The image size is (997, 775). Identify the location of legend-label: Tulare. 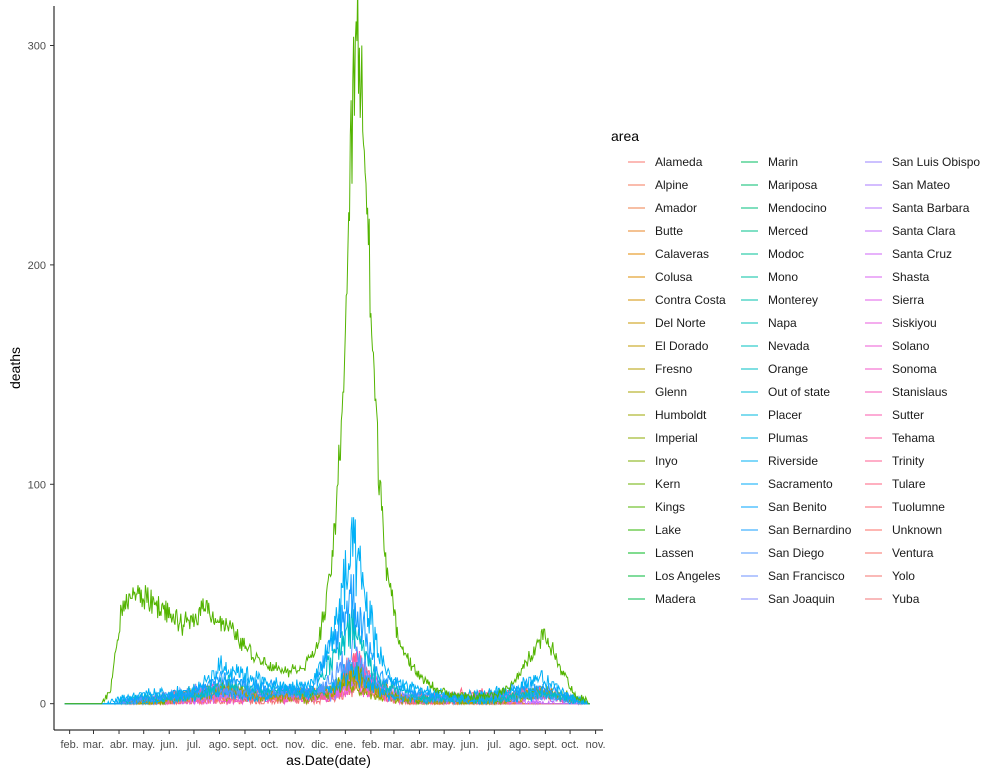
(909, 484).